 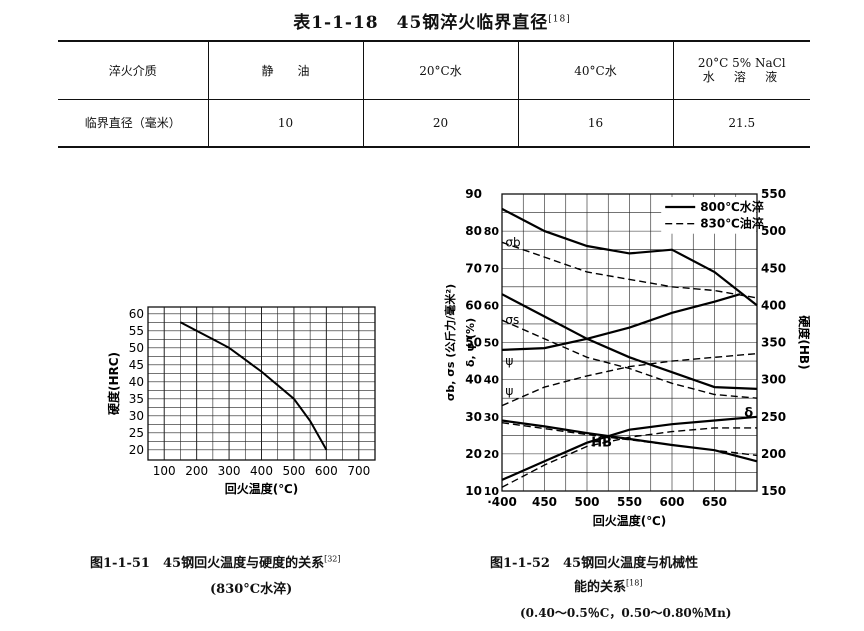 I want to click on legend-label-water: 800℃水淬, so click(x=732, y=206).